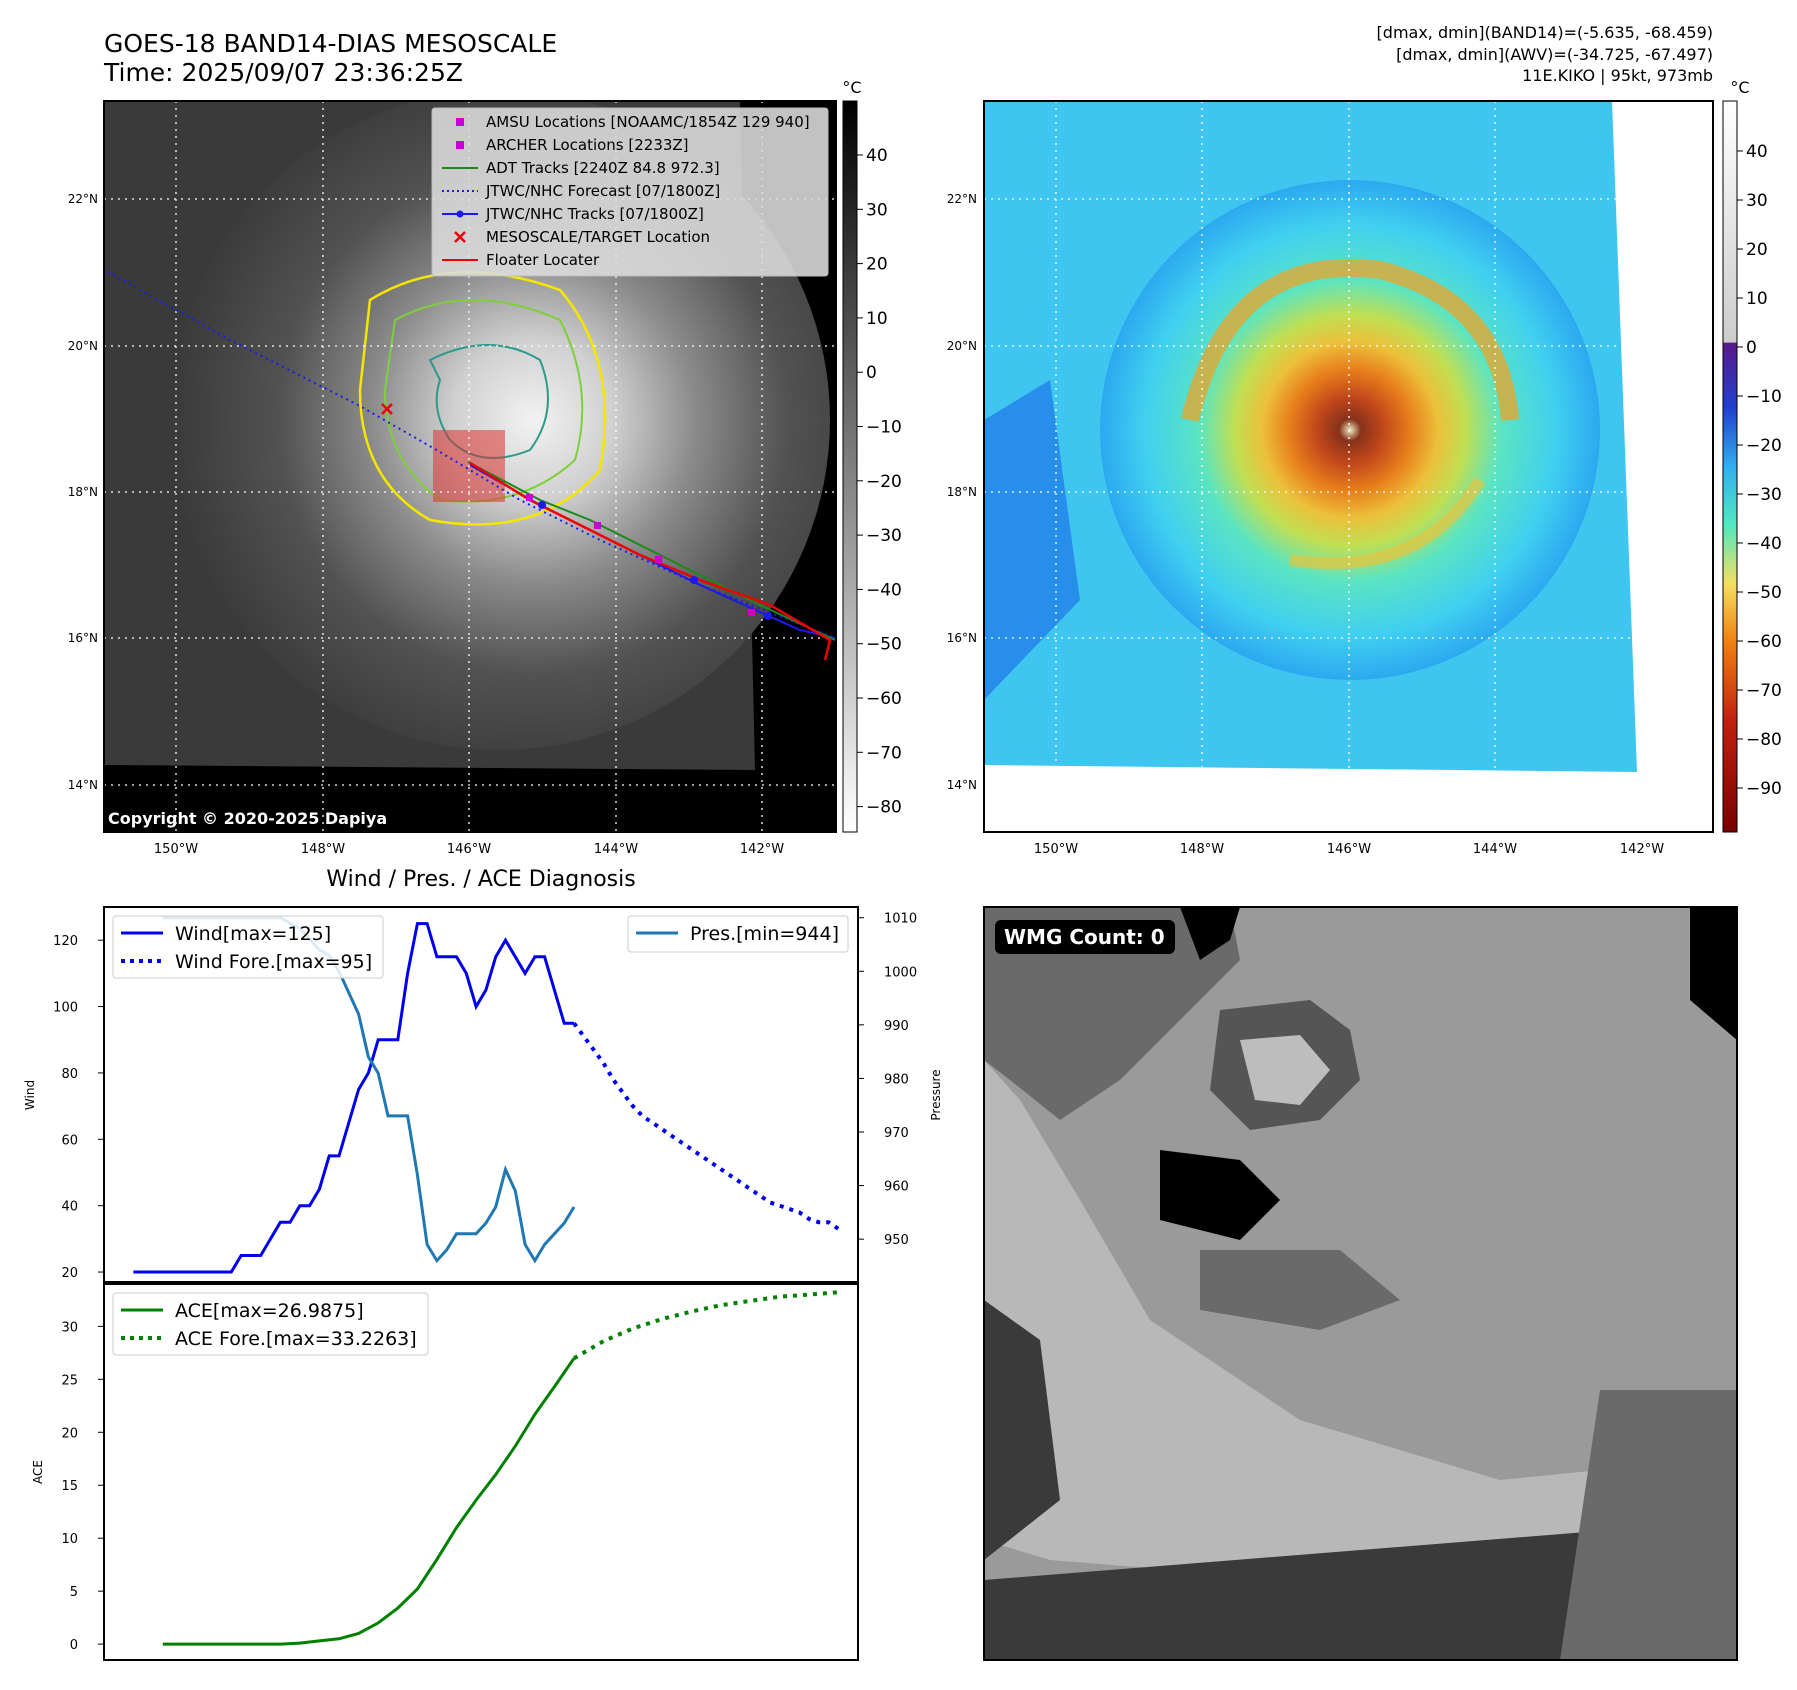 The width and height of the screenshot is (1797, 1690). Describe the element at coordinates (900, 972) in the screenshot. I see `pres-tick-label-1: 1000` at that location.